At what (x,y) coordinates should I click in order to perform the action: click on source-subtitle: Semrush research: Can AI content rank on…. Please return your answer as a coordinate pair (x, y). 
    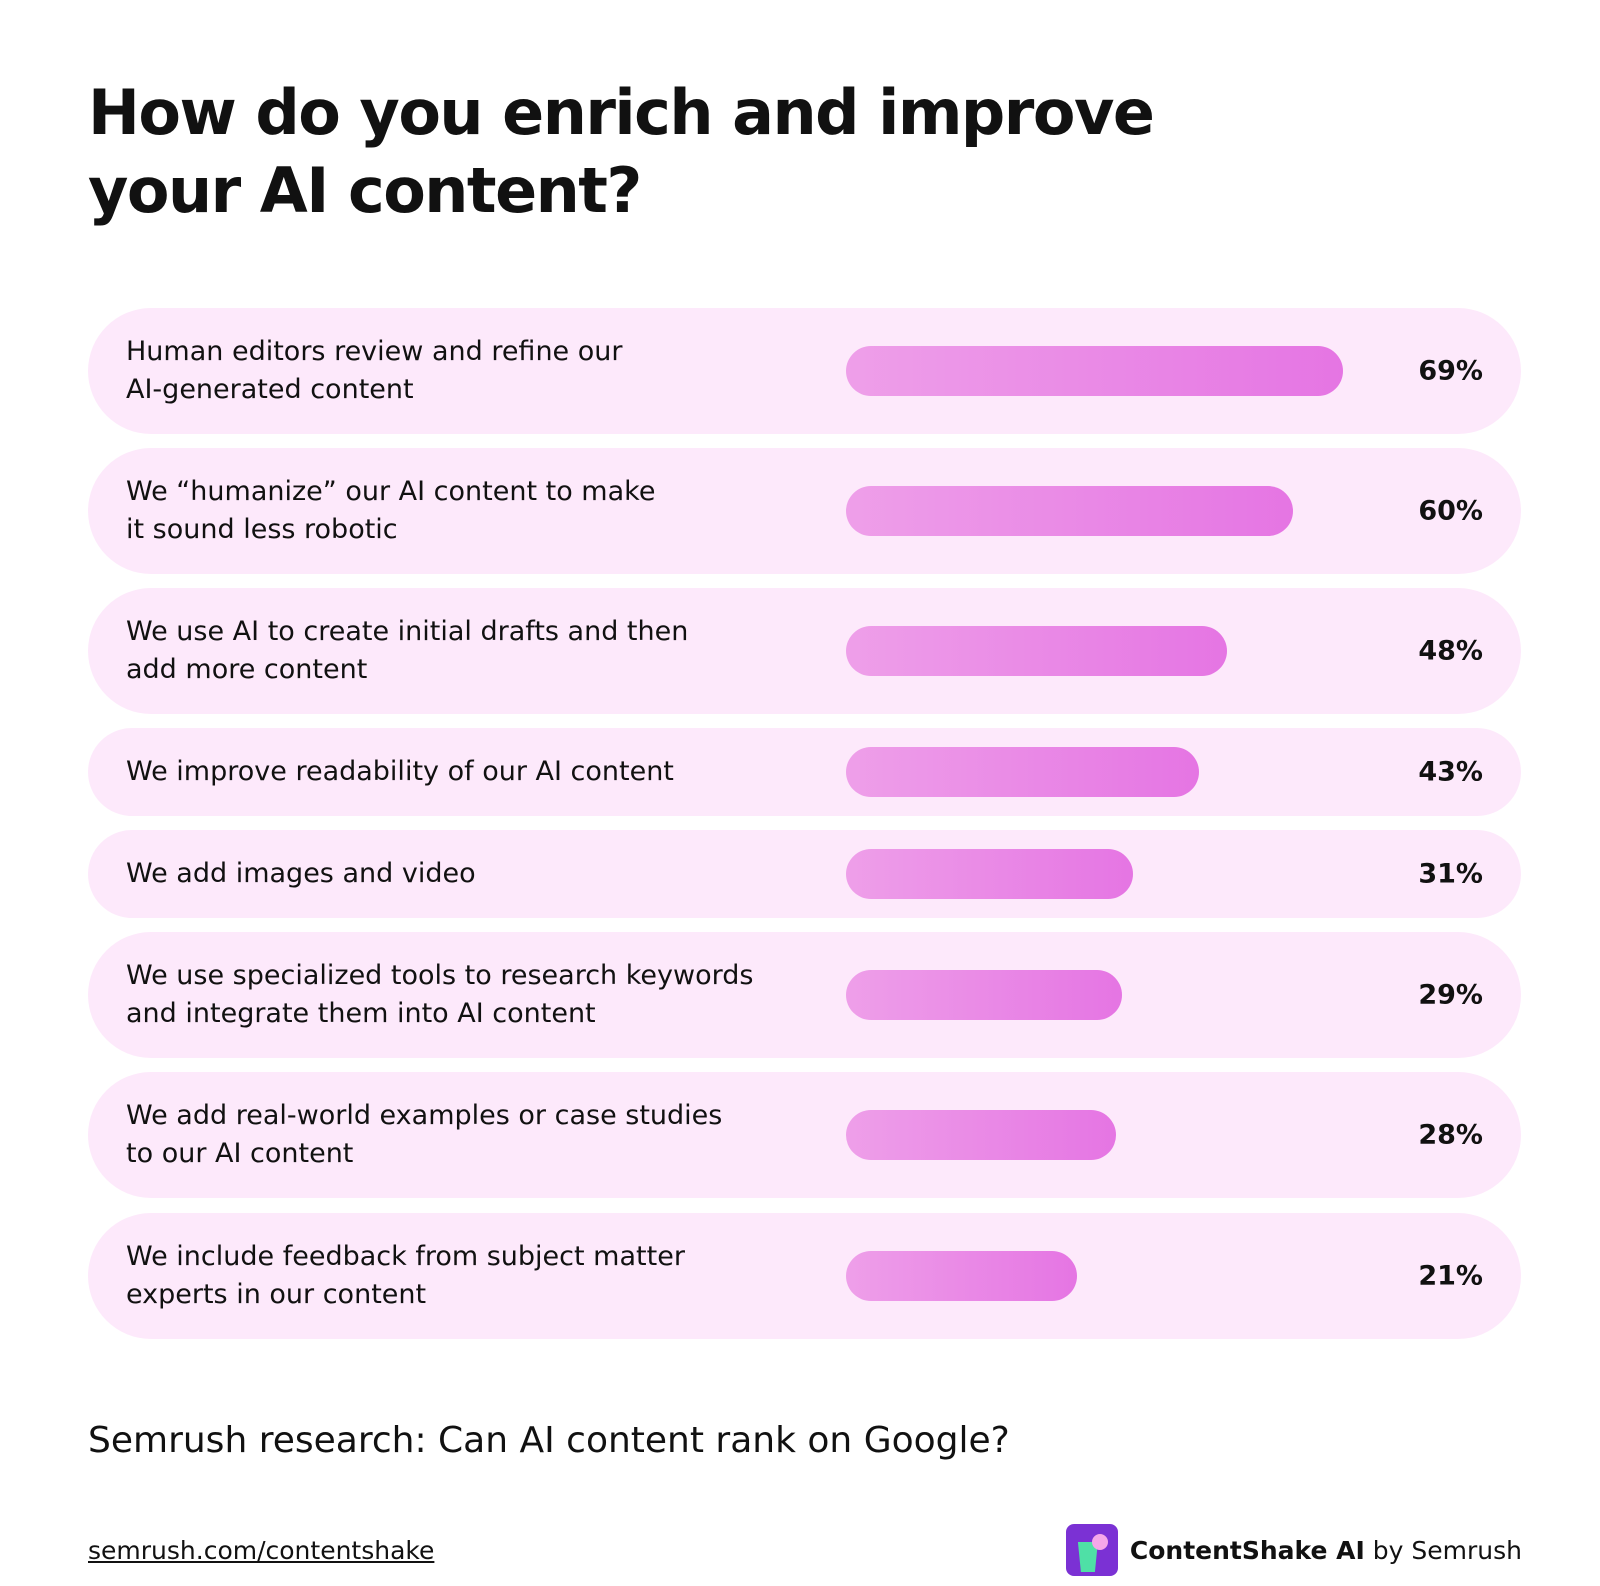
    Looking at the image, I should click on (549, 1440).